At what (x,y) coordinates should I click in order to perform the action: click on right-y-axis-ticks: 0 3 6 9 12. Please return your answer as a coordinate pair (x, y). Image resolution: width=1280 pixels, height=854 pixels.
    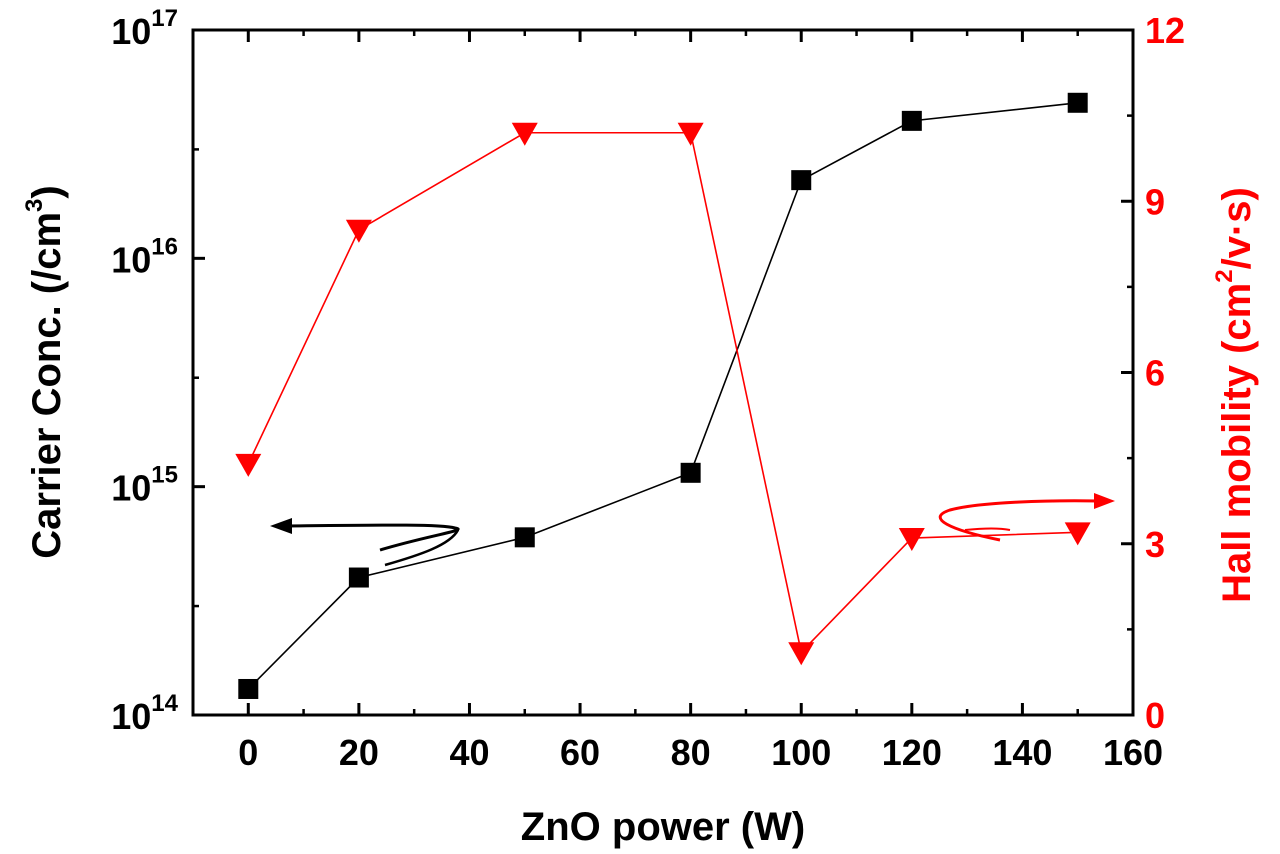
    Looking at the image, I should click on (1153, 373).